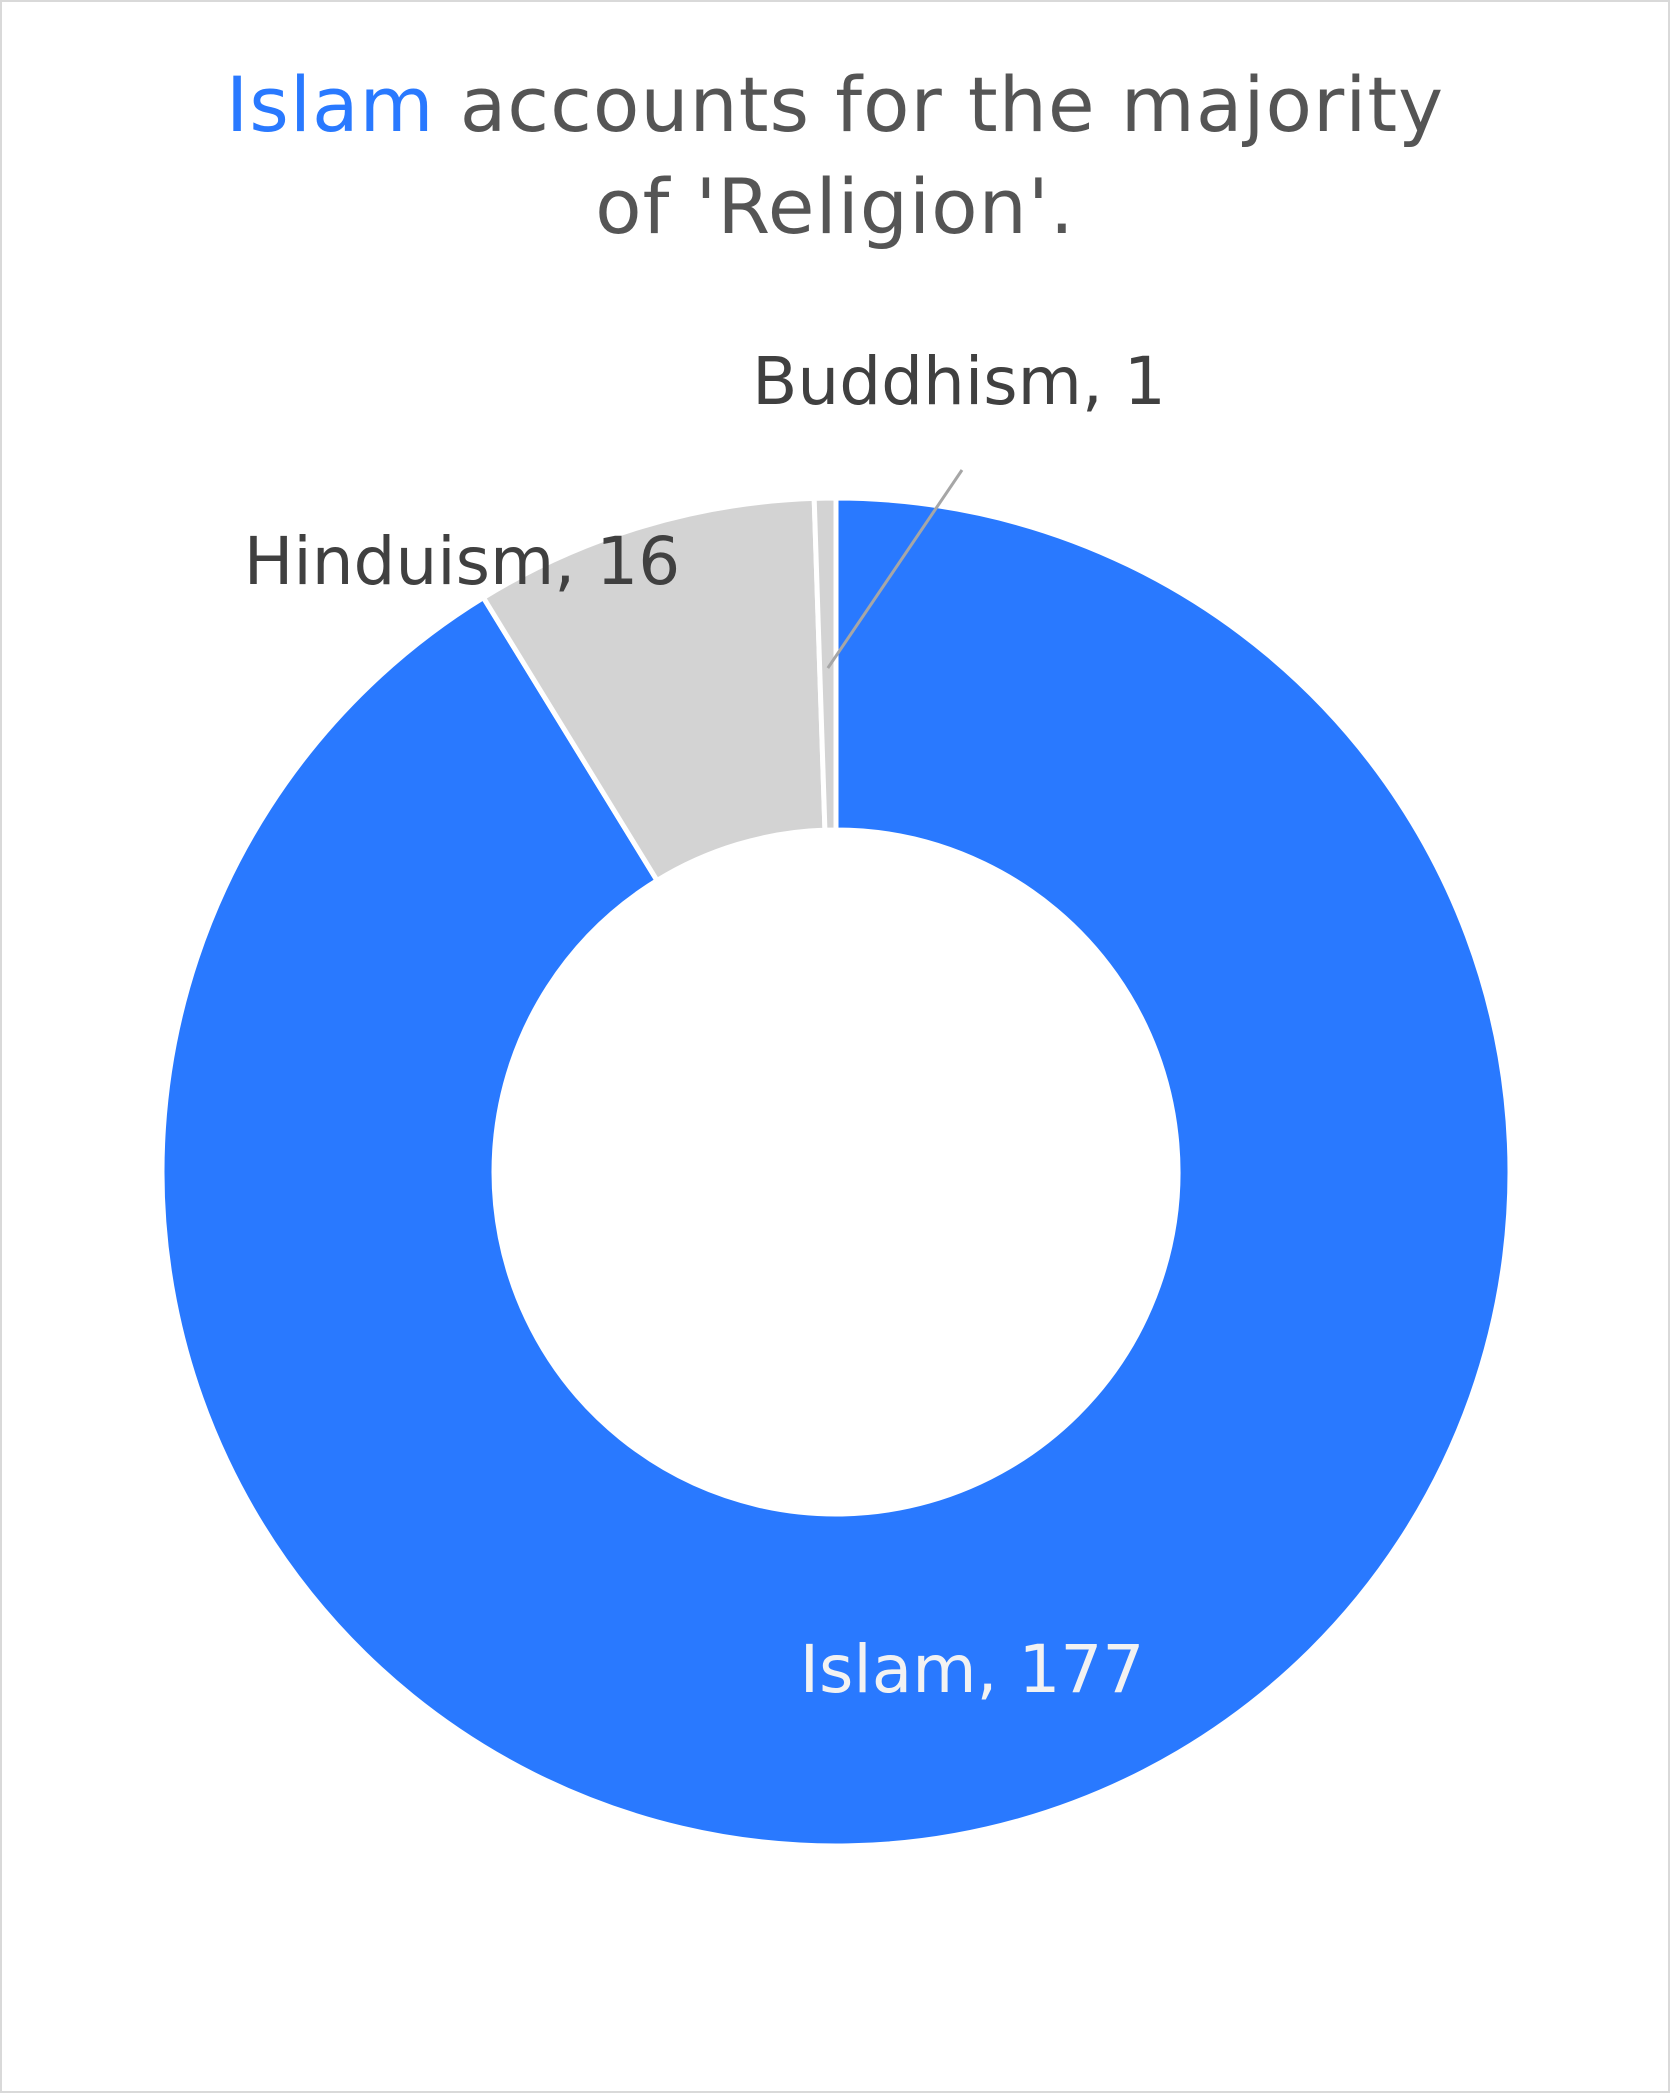 This screenshot has width=1670, height=2093. I want to click on leader-lines-group, so click(895, 569).